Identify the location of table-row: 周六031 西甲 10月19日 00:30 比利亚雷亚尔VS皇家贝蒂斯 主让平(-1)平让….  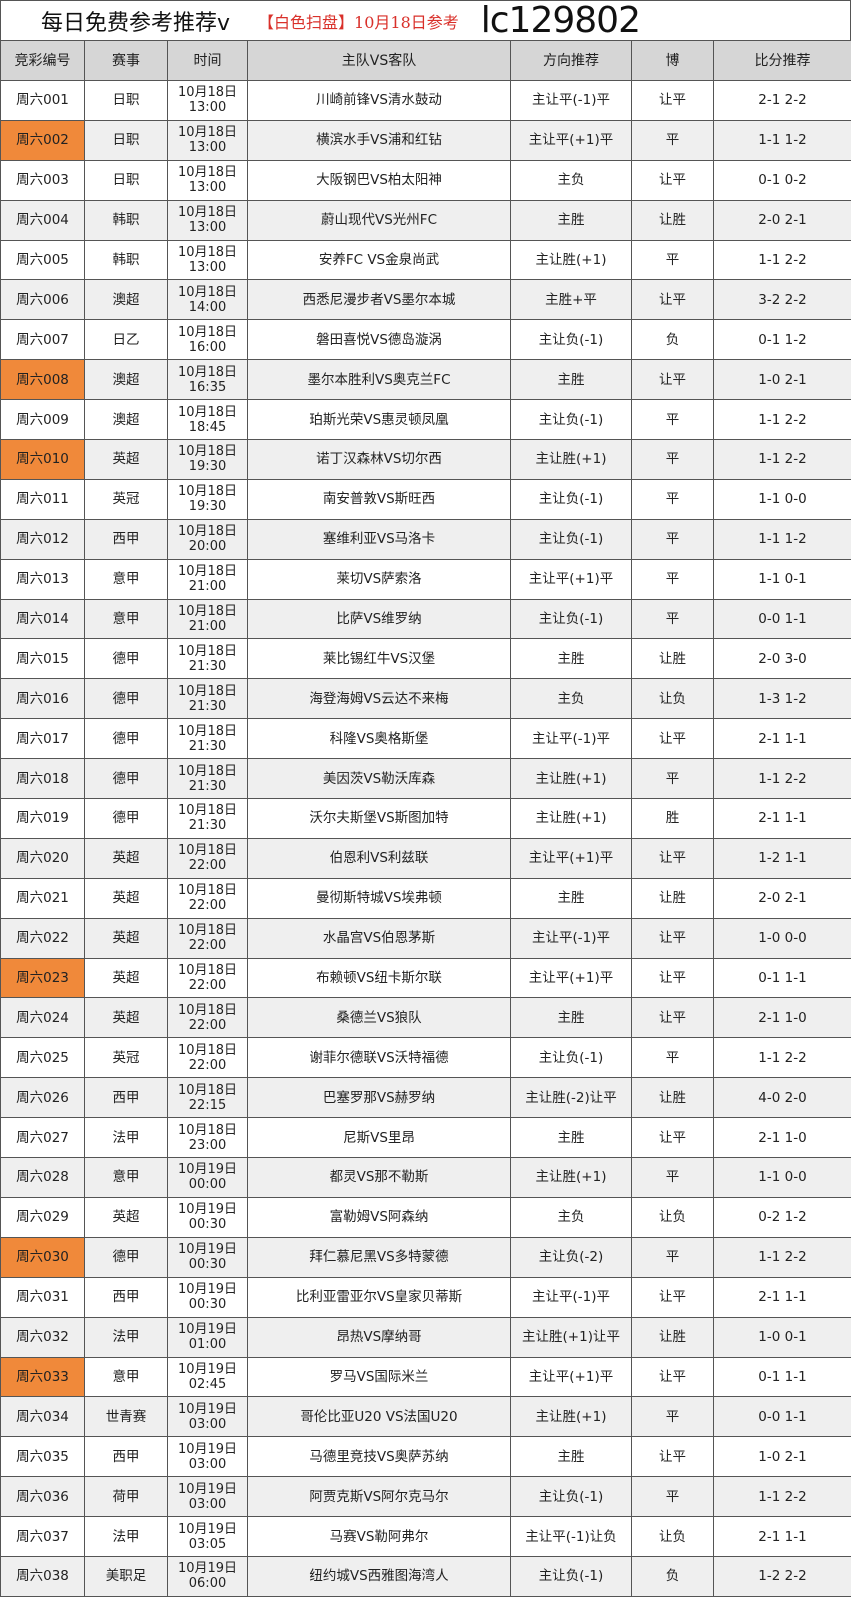
(425, 1297).